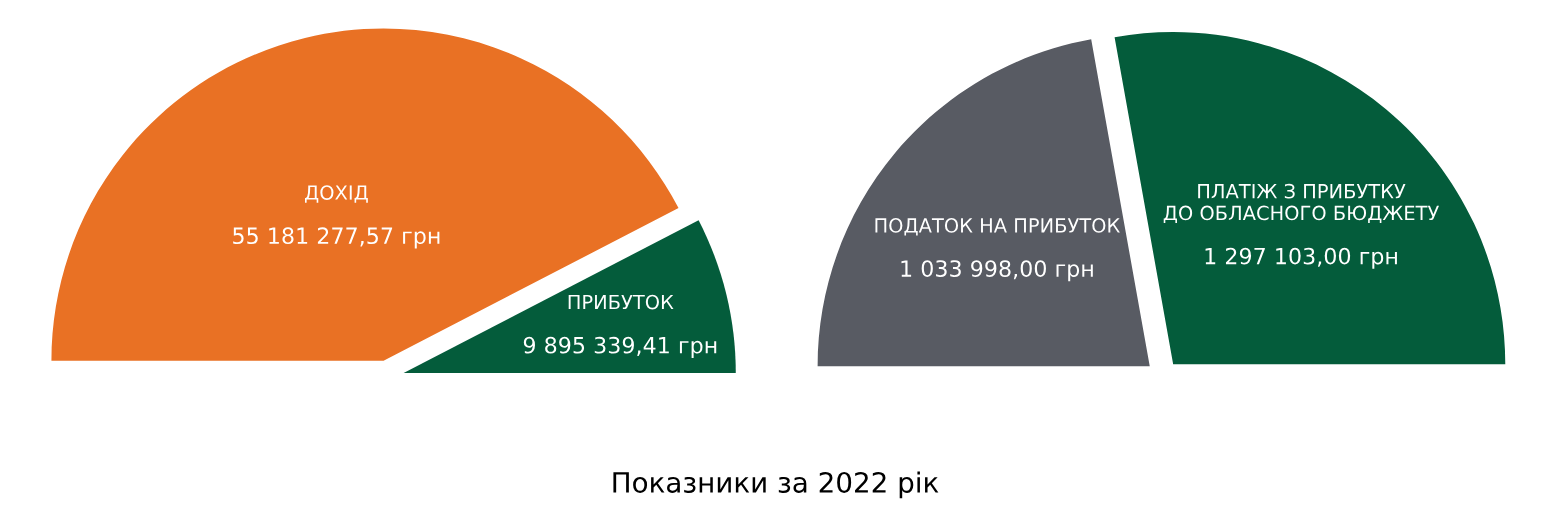 This screenshot has width=1550, height=527. Describe the element at coordinates (1301, 203) in the screenshot. I see `slice-label: ПЛАТІЖ З ПРИБУТКУ ДО ОБЛАСНОГО БЮДЖЕТУ` at that location.